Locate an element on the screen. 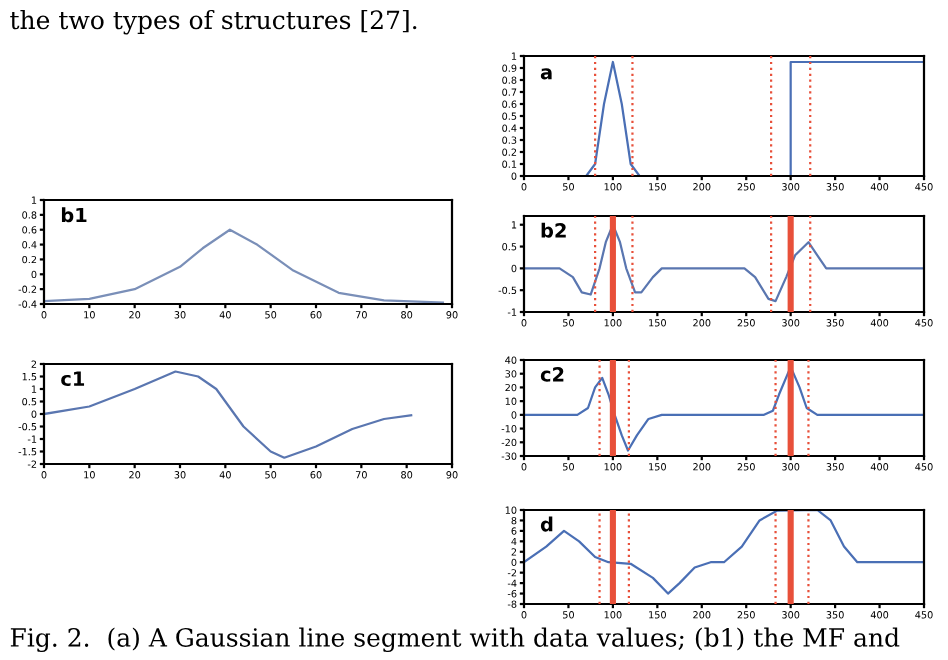 This screenshot has width=948, height=660. caption: Fig. 2. (a) A Gaussian line segment with data values; (b1) the MF and is located at coordinates (455, 640).